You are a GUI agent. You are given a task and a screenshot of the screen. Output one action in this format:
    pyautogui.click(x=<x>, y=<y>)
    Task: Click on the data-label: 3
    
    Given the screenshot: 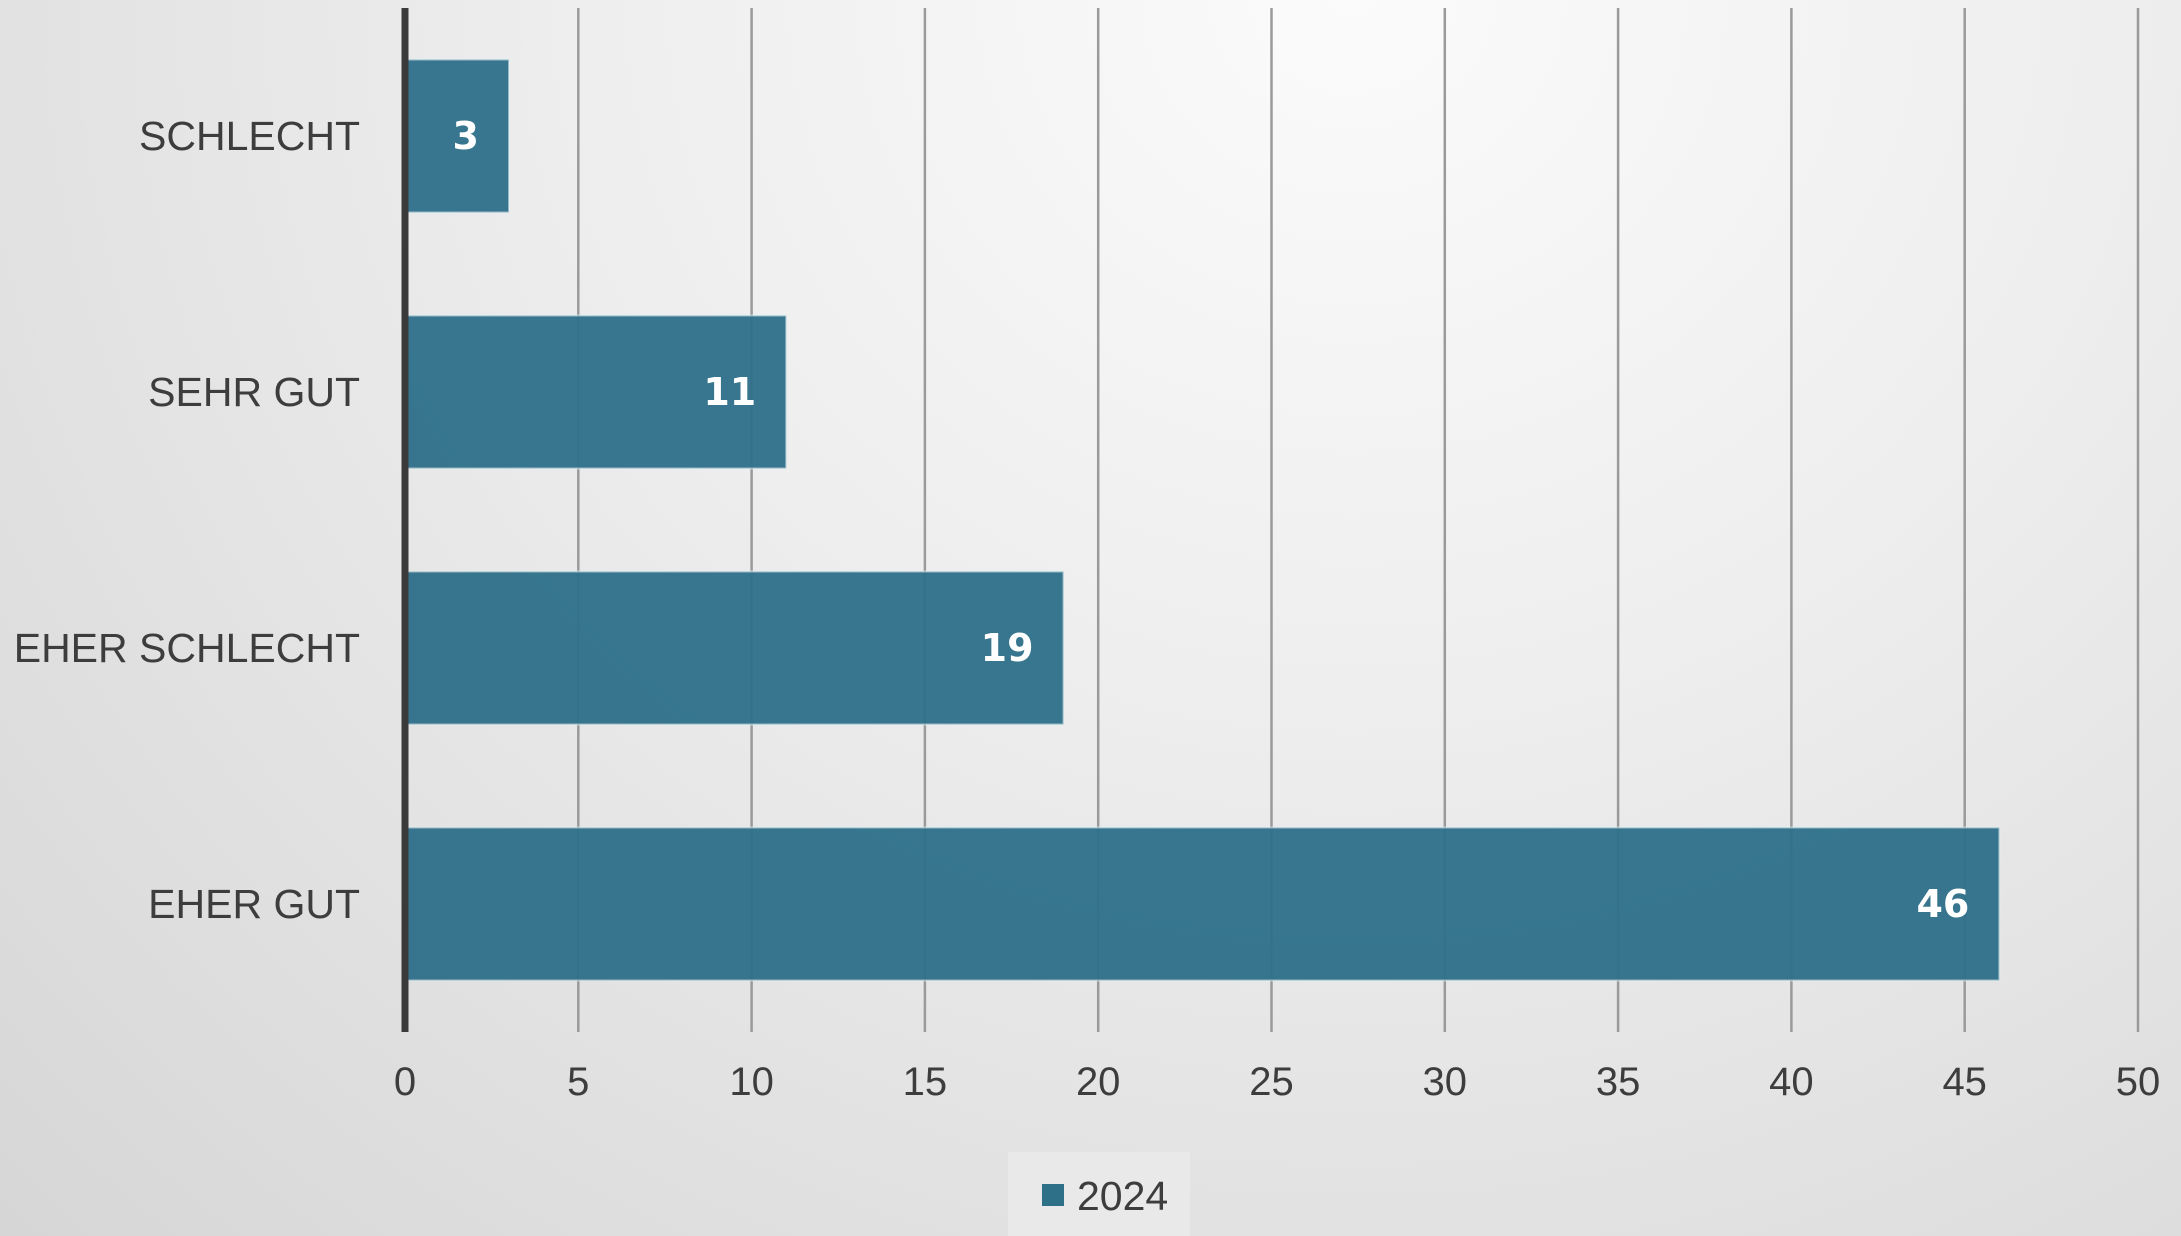 What is the action you would take?
    pyautogui.click(x=466, y=136)
    